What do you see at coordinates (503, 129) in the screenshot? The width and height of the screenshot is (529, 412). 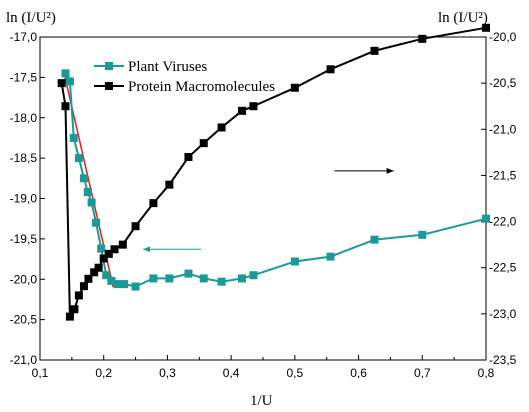 I see `y-right-tick-label-2: -21,0` at bounding box center [503, 129].